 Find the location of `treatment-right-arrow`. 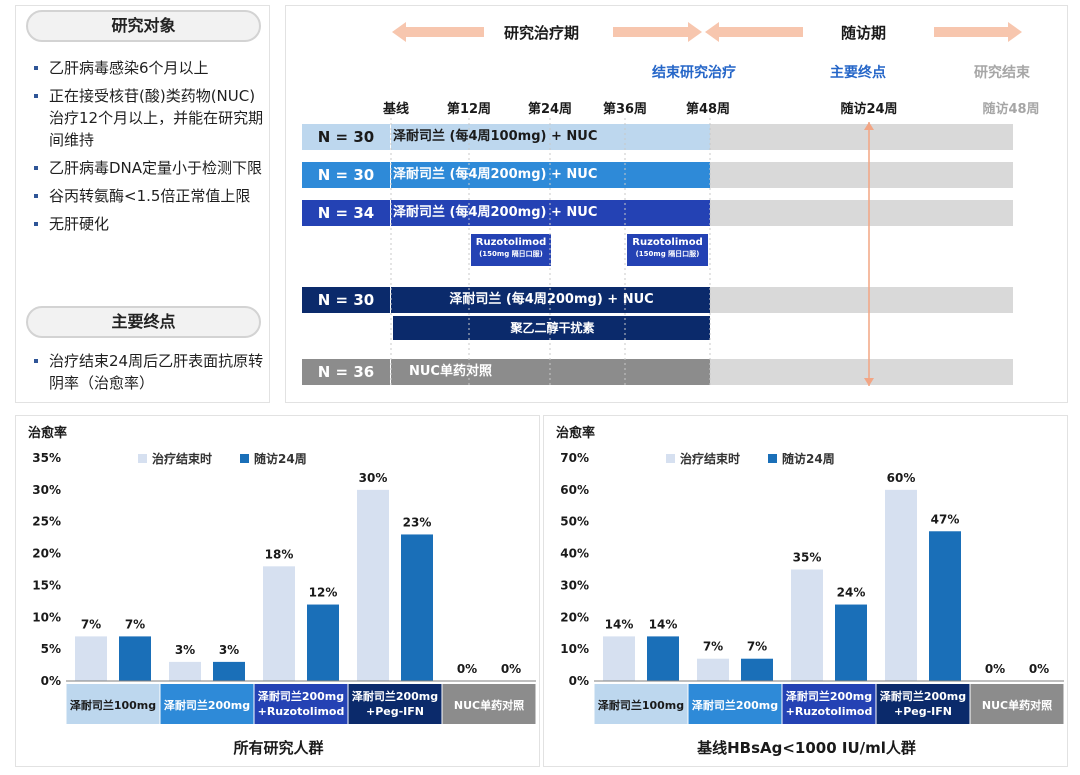

treatment-right-arrow is located at coordinates (657, 32).